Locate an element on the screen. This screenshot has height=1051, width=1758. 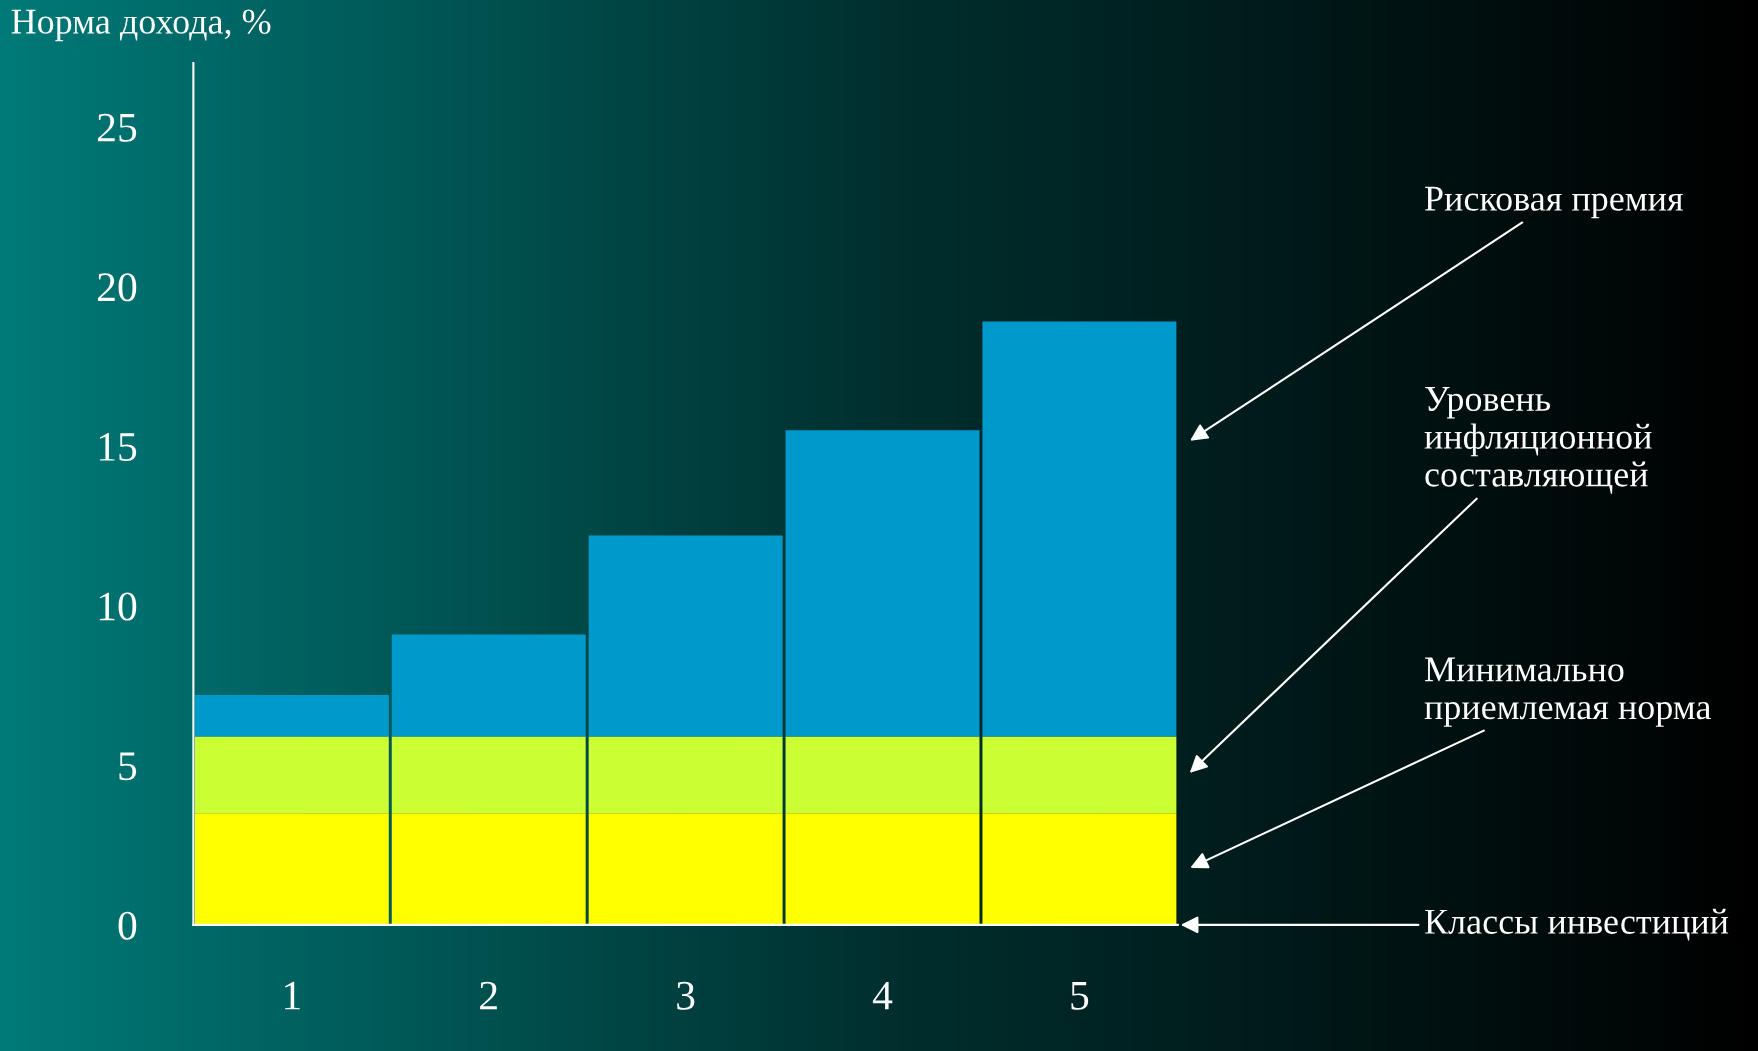
text: Рисковая премия is located at coordinates (1554, 202).